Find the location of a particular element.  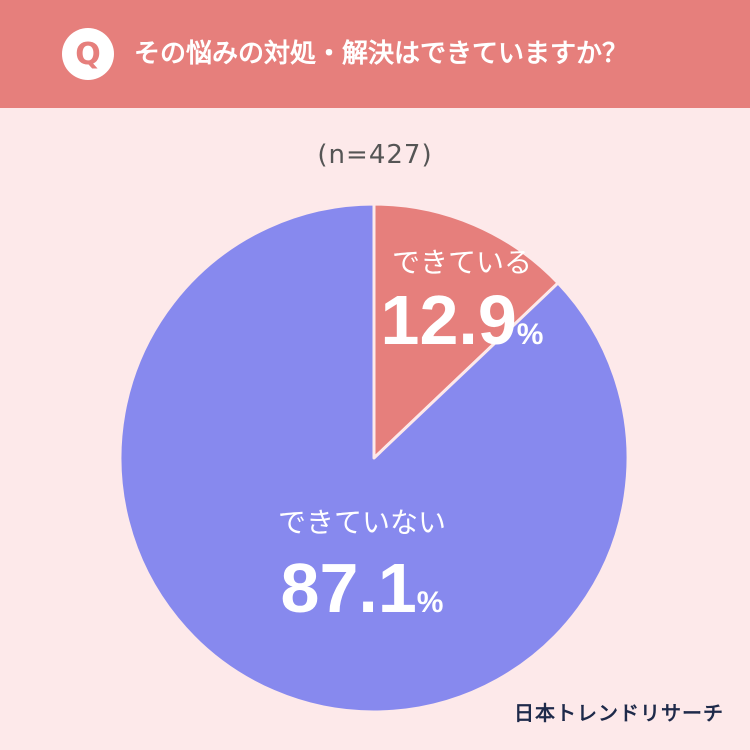

question-header: Q その悩みの対処・解決はできていますか？ is located at coordinates (375, 54).